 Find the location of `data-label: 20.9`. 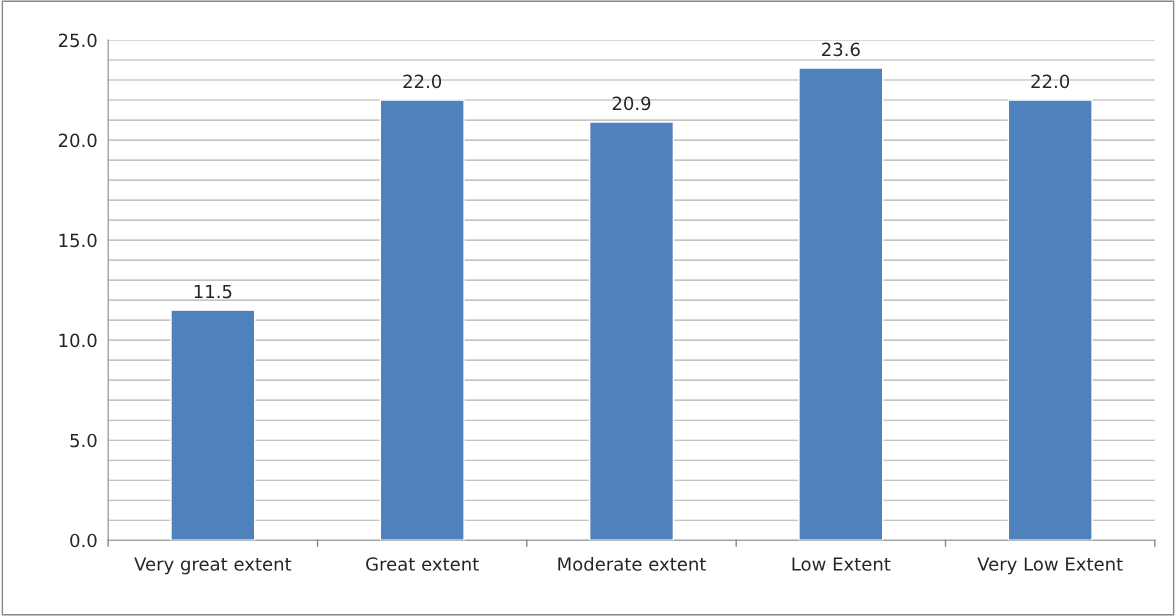

data-label: 20.9 is located at coordinates (631, 103).